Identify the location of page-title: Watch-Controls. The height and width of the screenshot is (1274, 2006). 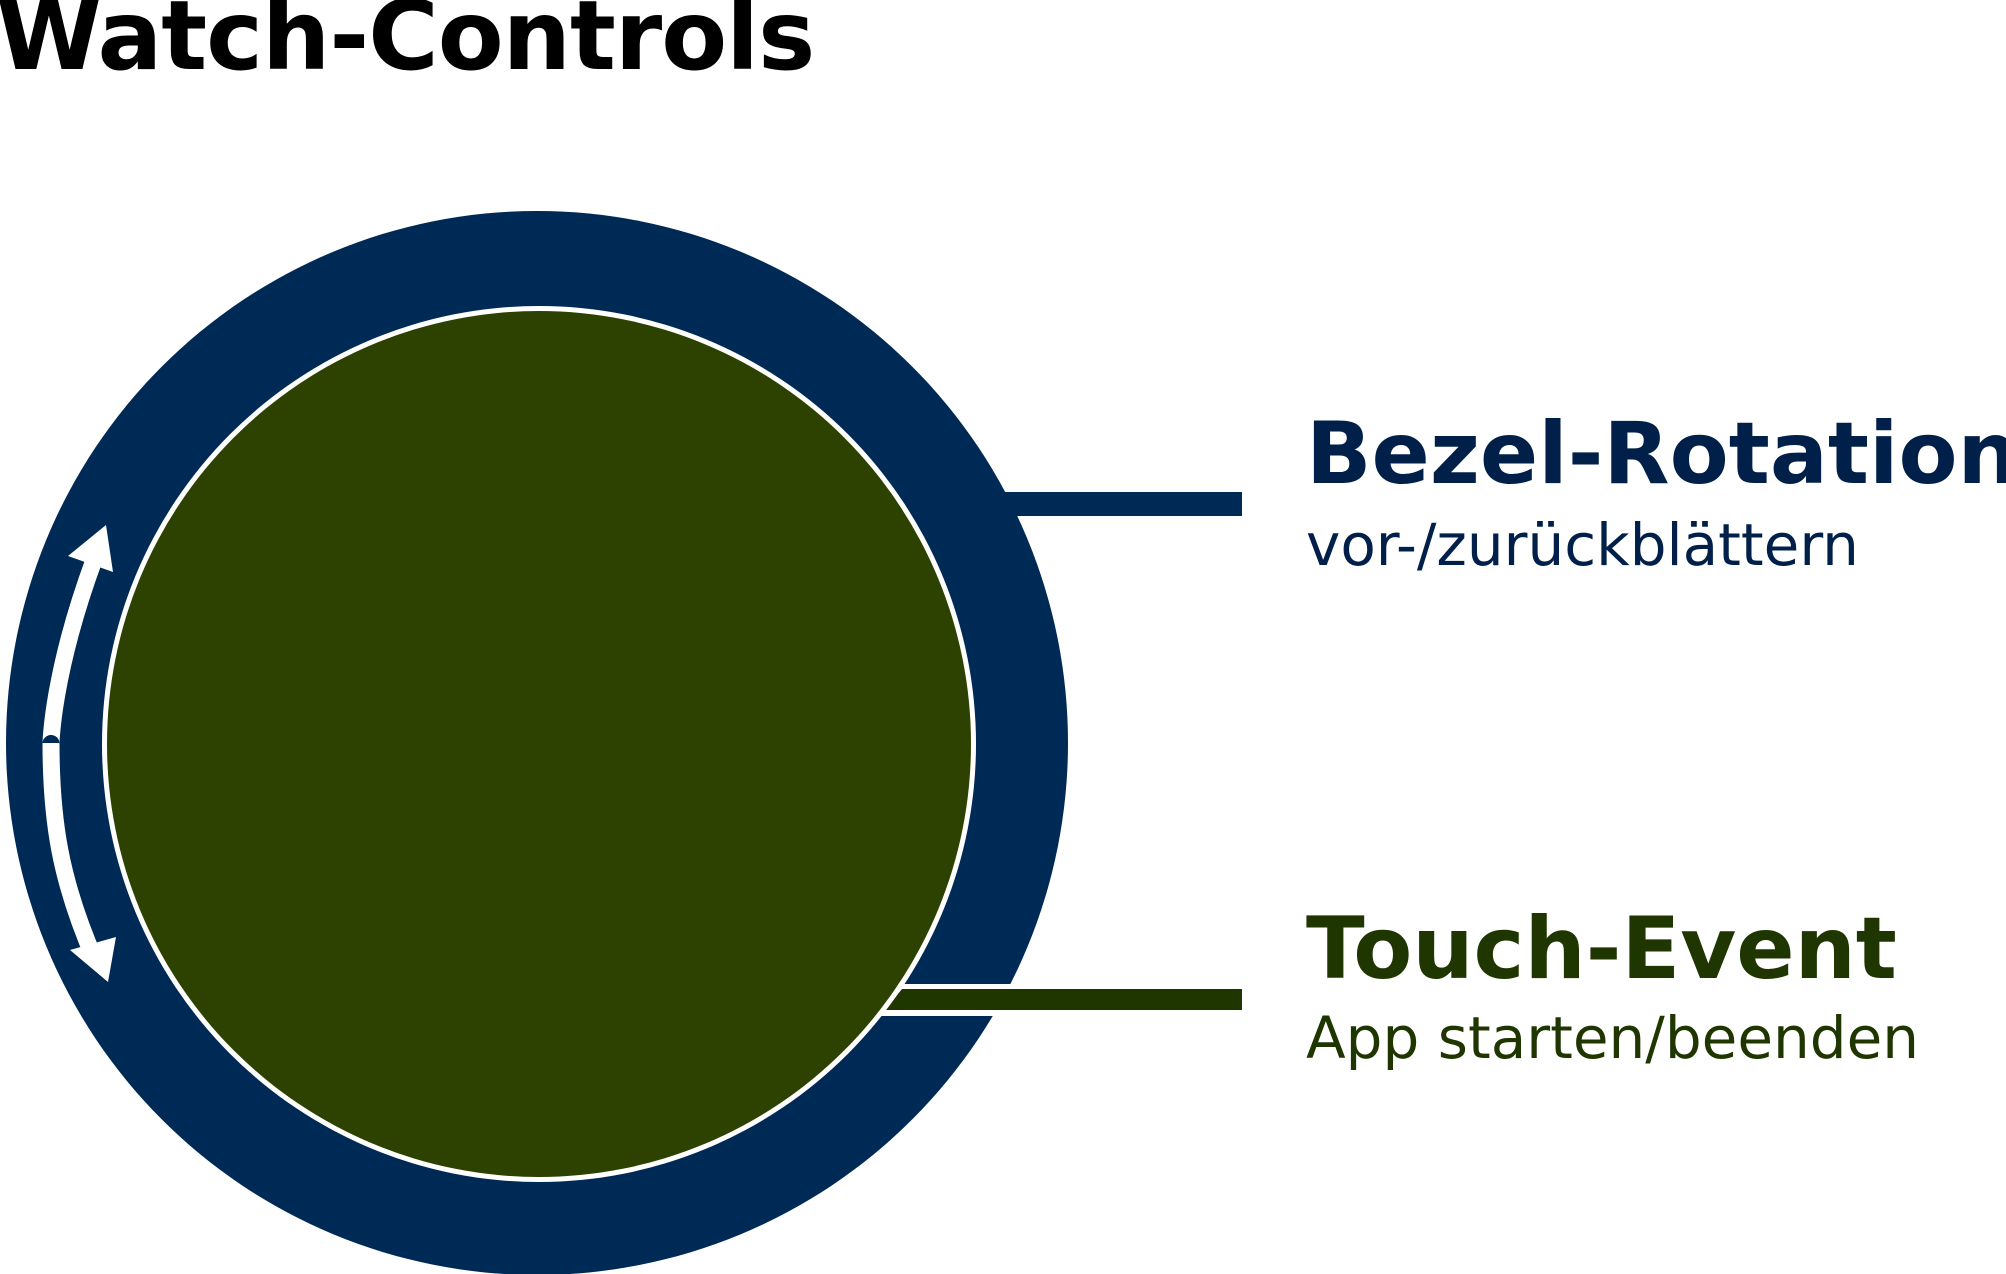
(407, 46).